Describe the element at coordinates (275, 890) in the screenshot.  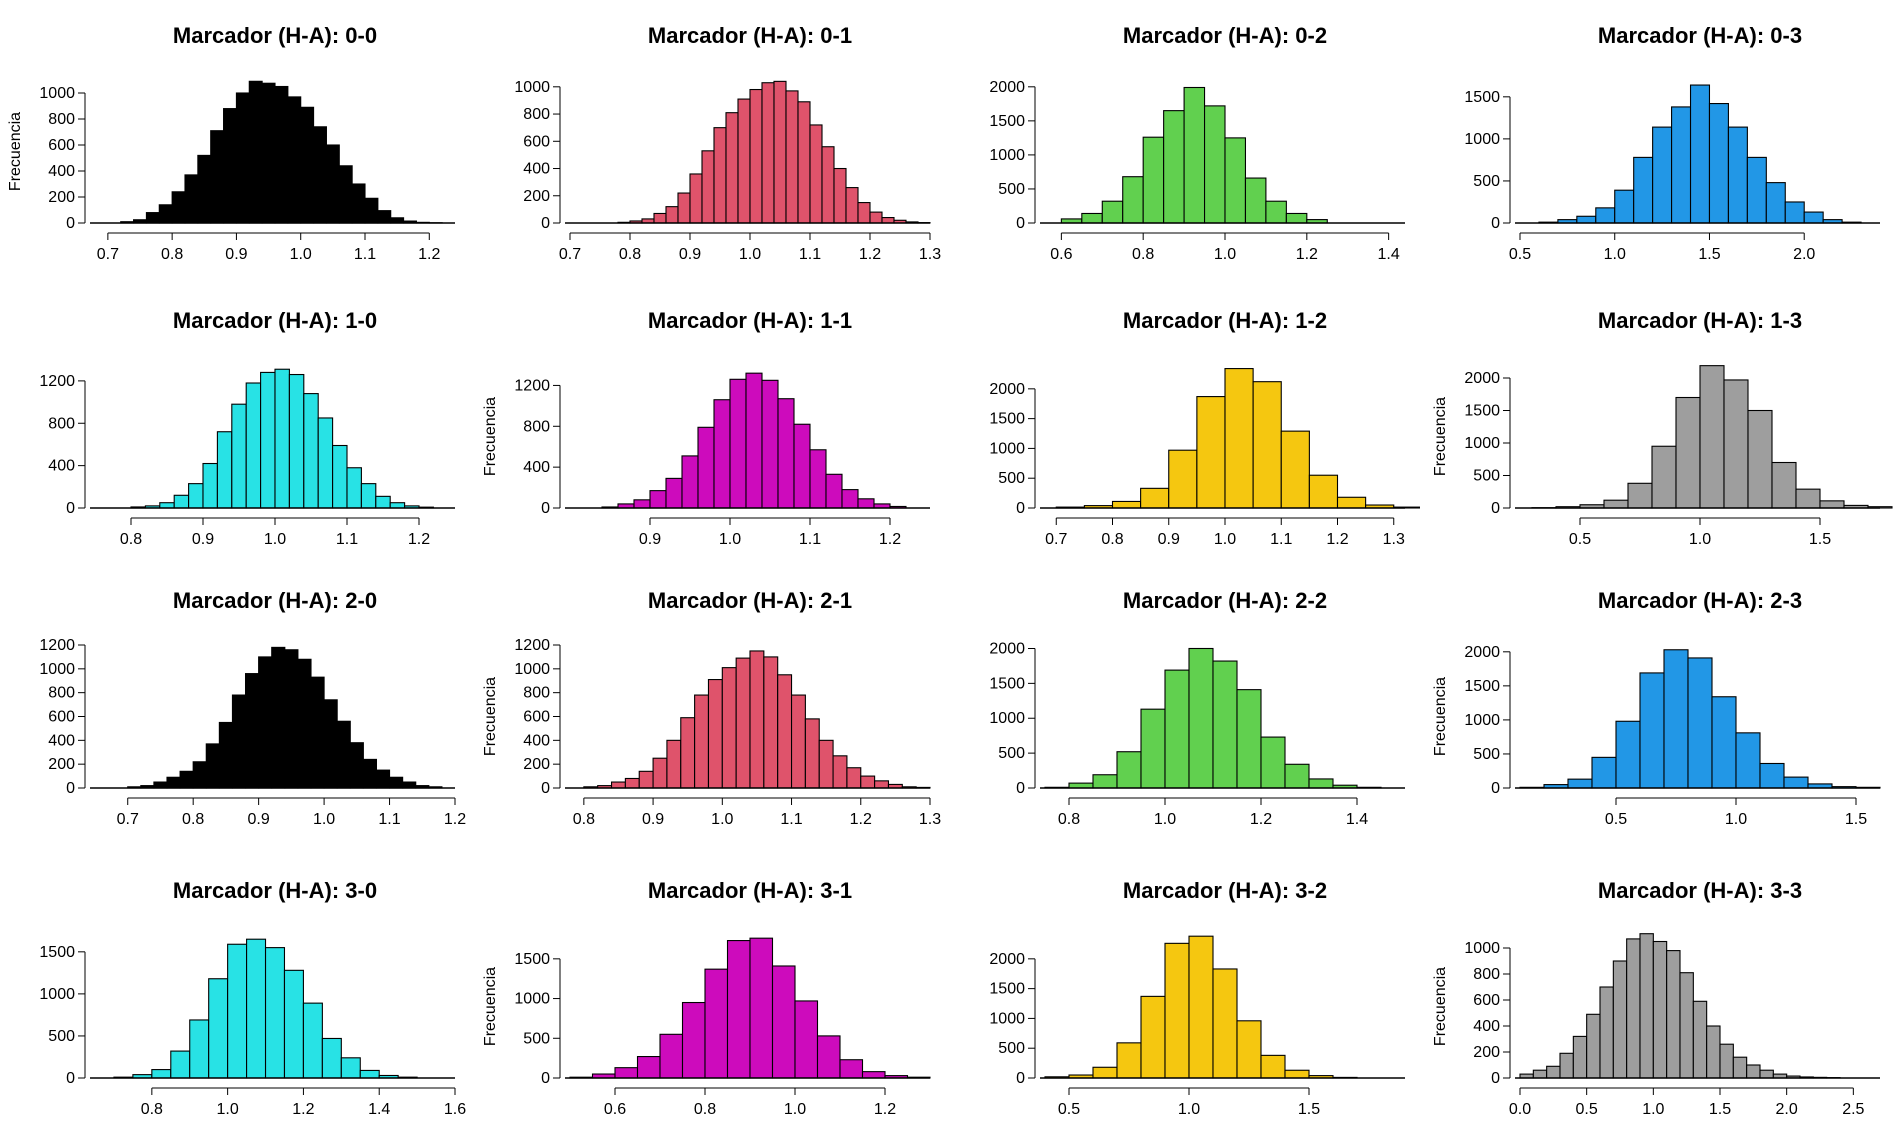
I see `chart-title: Marcador (H-A): 3-0` at that location.